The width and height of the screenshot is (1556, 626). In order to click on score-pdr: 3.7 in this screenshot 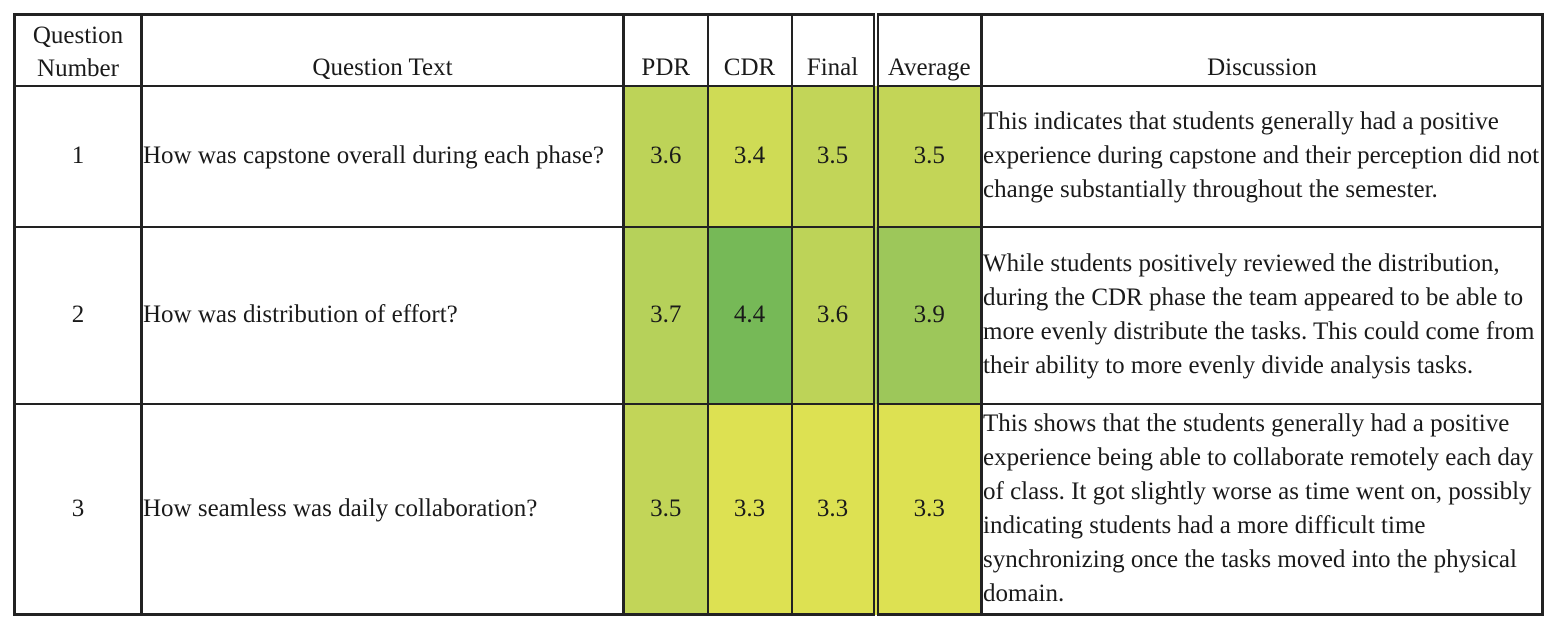, I will do `click(665, 315)`.